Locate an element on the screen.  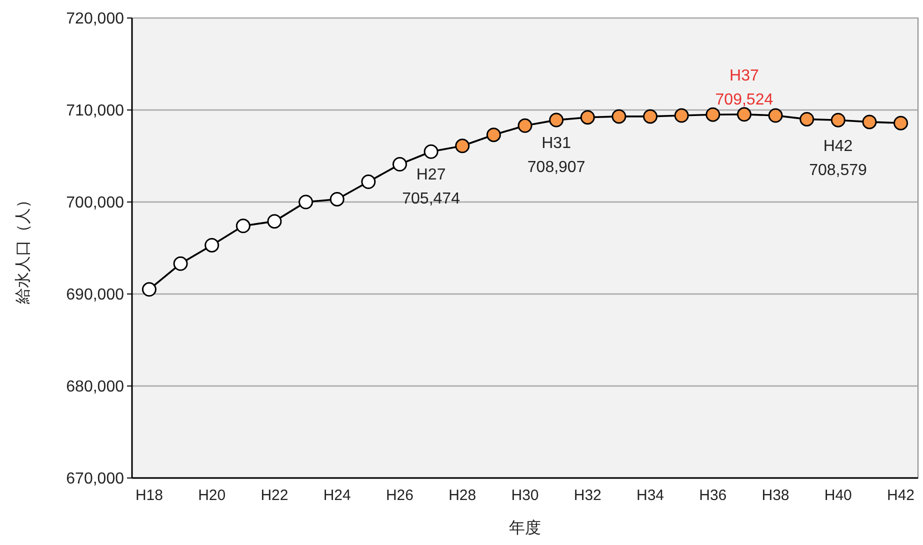
x-tick-label: H36 is located at coordinates (713, 495).